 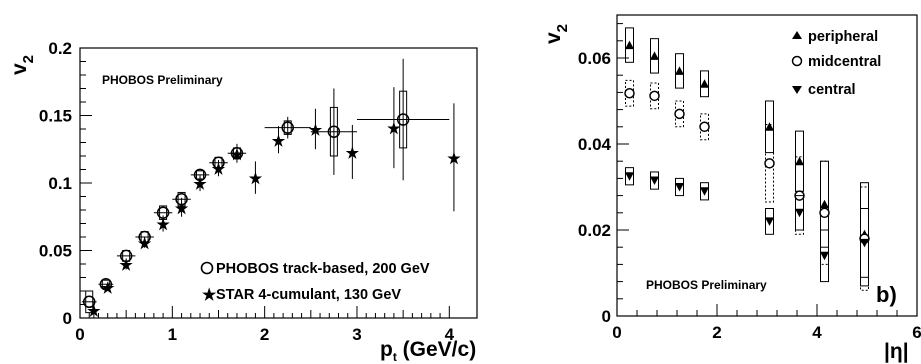 What do you see at coordinates (797, 35) in the screenshot?
I see `legend-triangle-up-marker` at bounding box center [797, 35].